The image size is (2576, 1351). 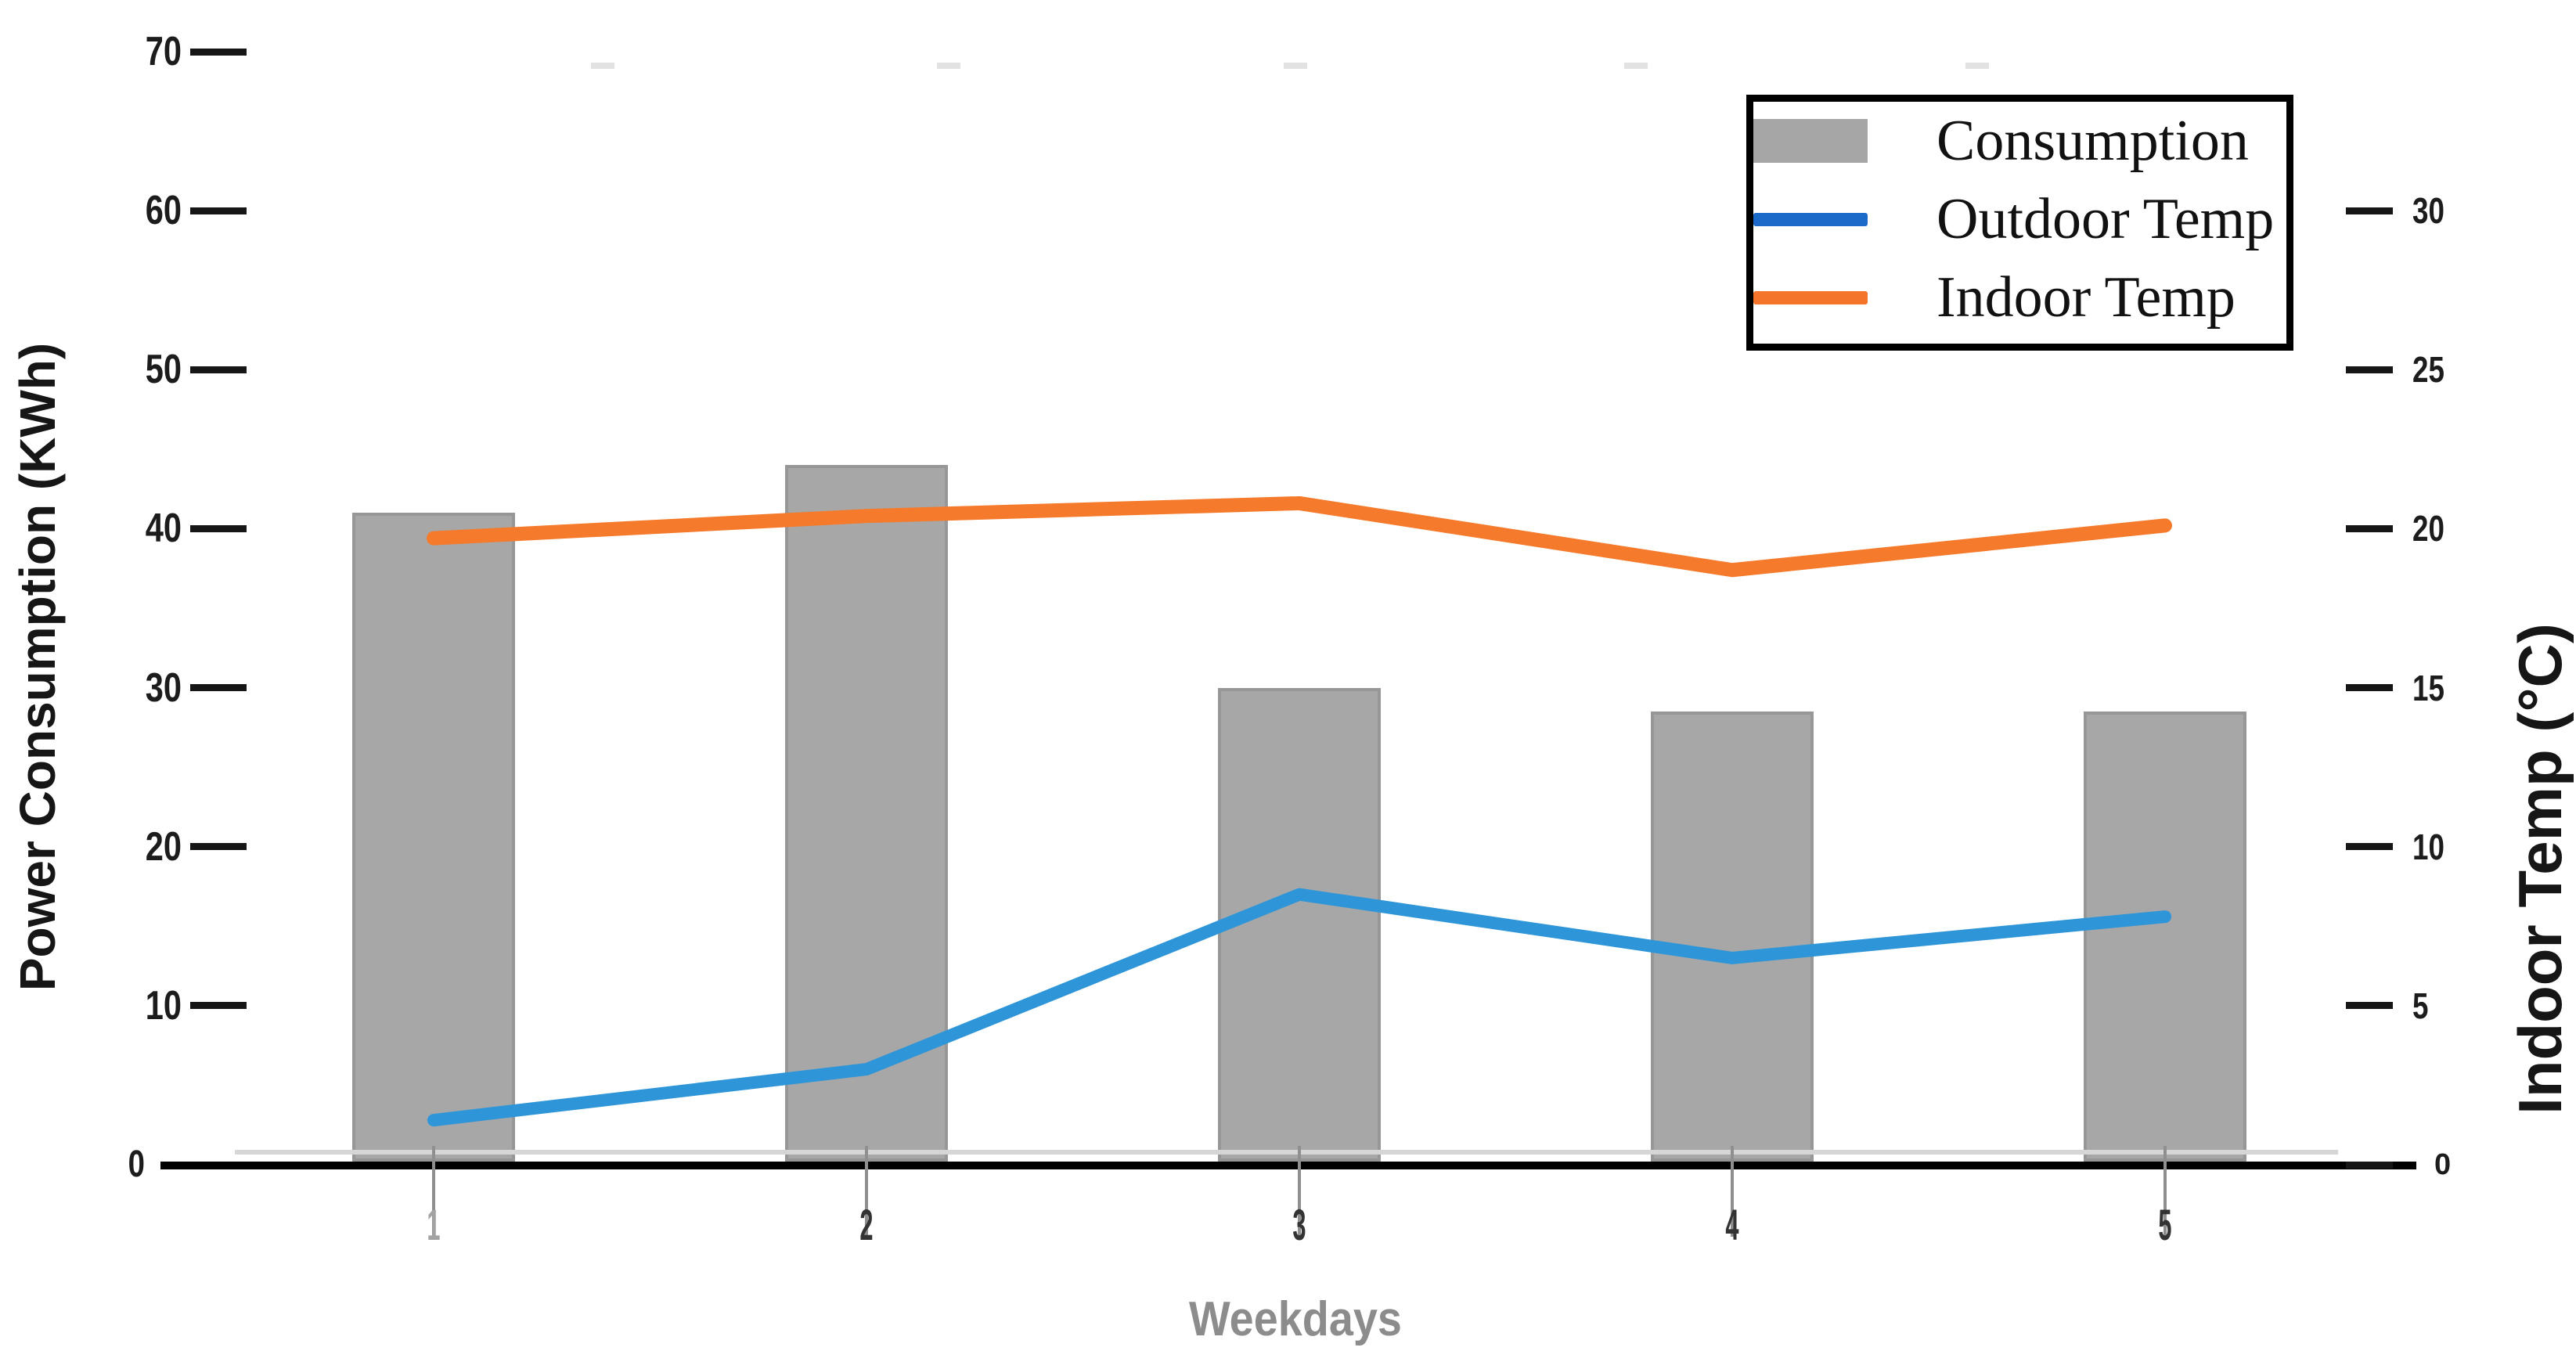 I want to click on x-axis-tick-label: 4, so click(x=1732, y=1224).